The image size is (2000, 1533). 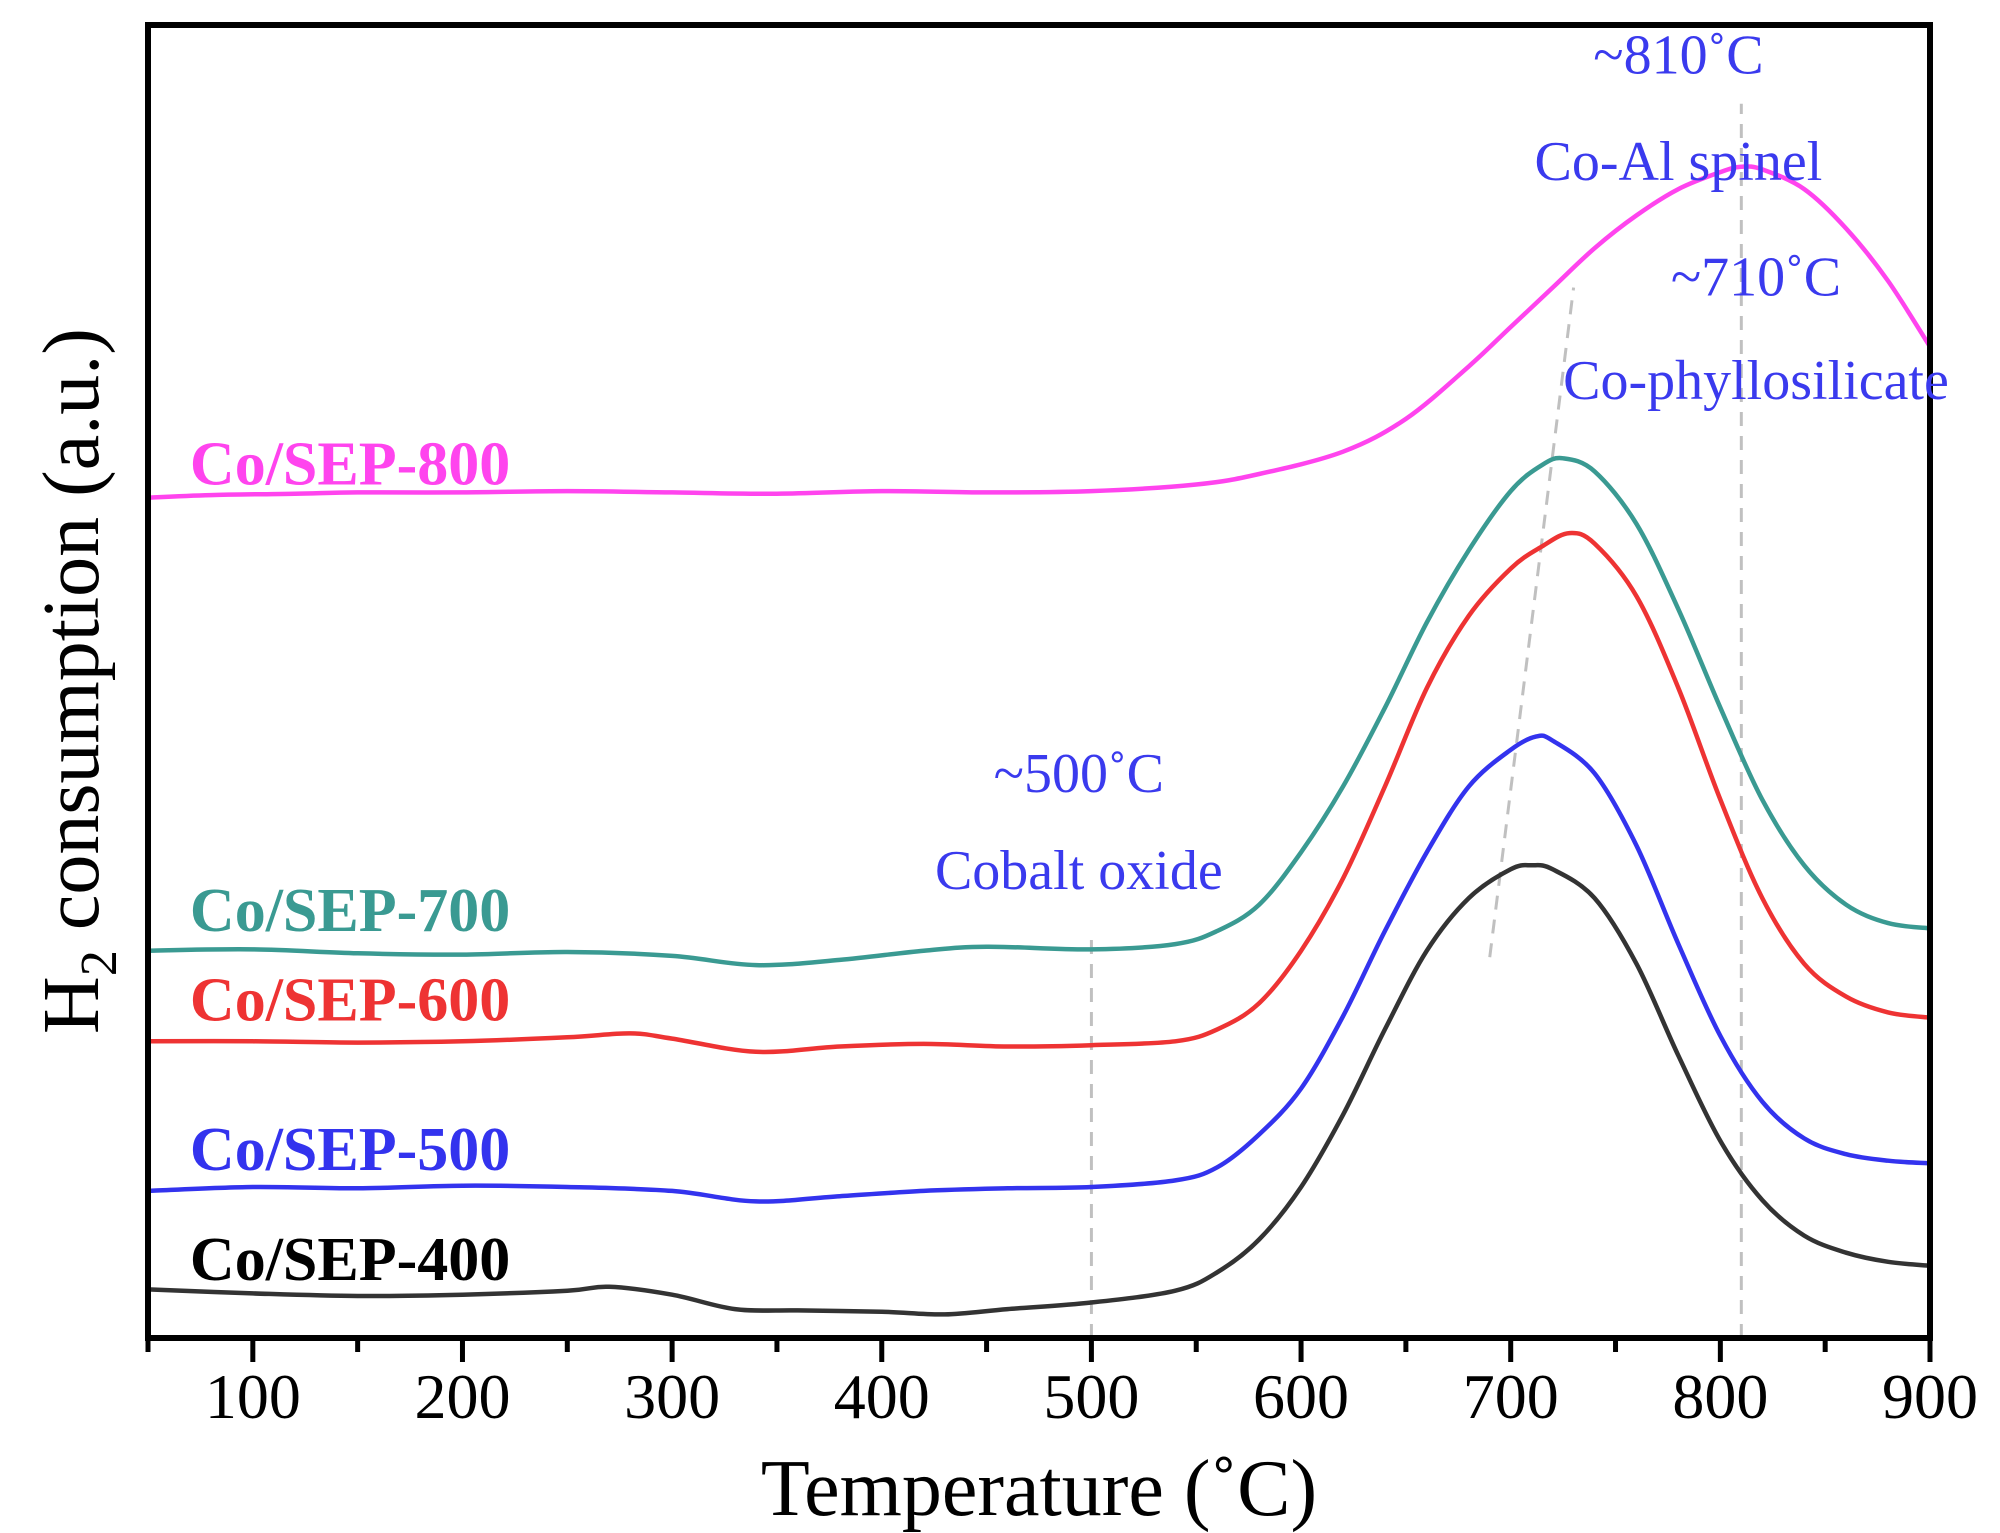 What do you see at coordinates (1511, 1396) in the screenshot?
I see `x-tick-label-700: 700` at bounding box center [1511, 1396].